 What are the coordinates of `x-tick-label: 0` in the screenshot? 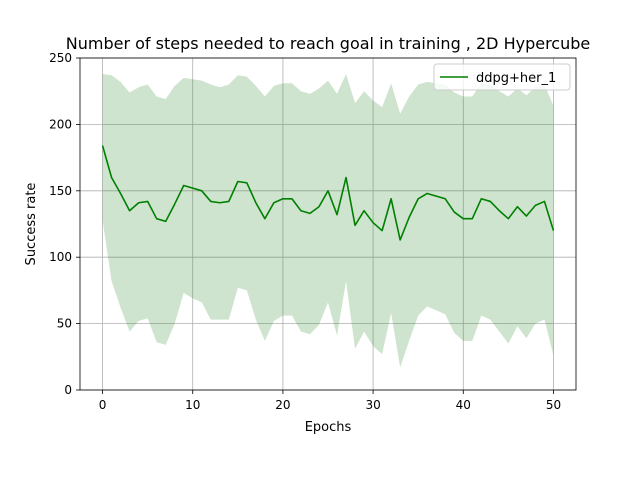 It's located at (103, 405).